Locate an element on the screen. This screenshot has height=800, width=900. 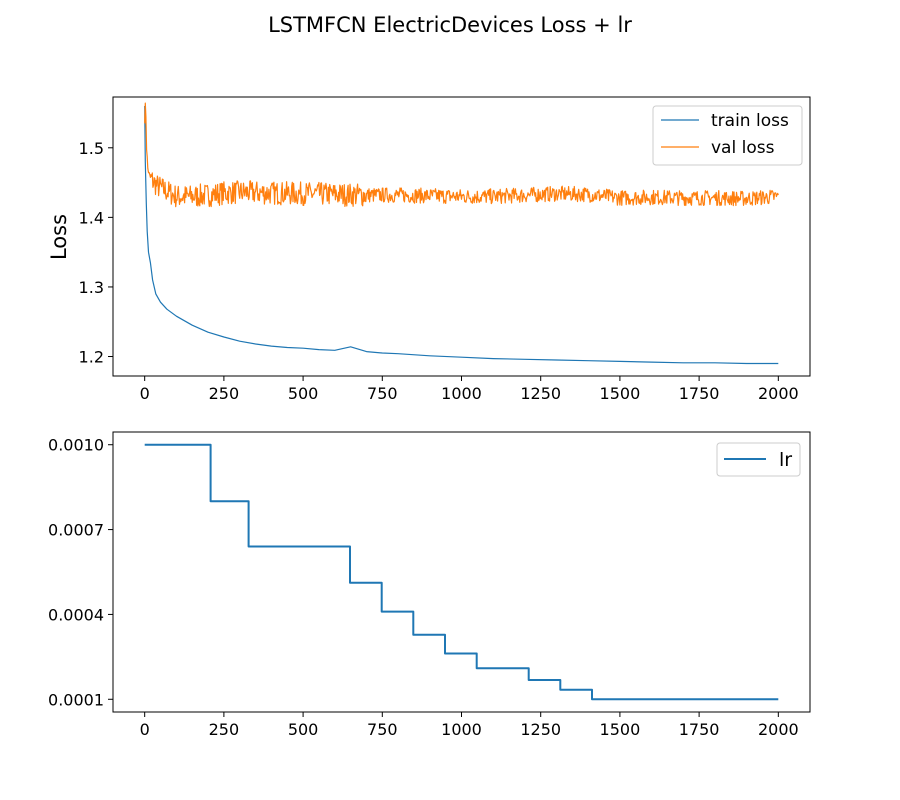
loss-y-axis: 1.2 1.3 1.4 1.5 is located at coordinates (96, 253).